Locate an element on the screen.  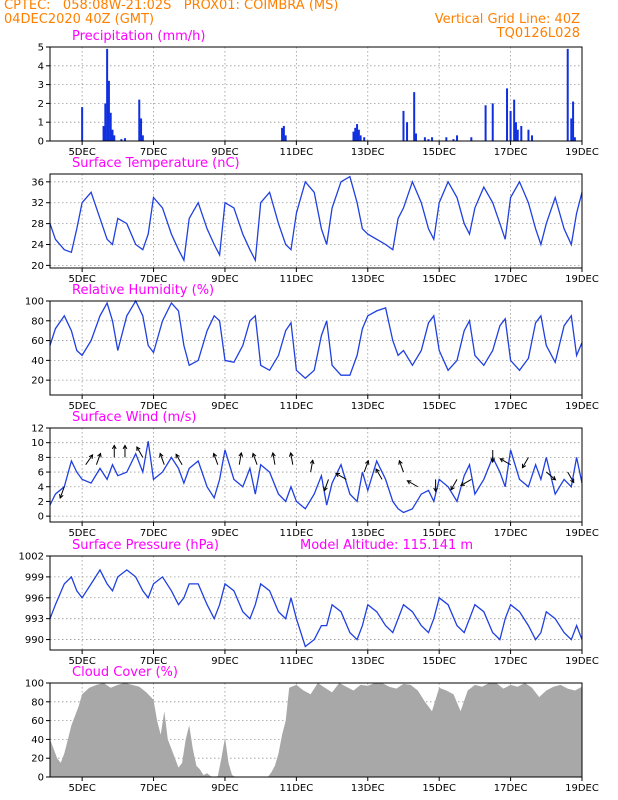
y-tick-label: 40 is located at coordinates (37, 740).